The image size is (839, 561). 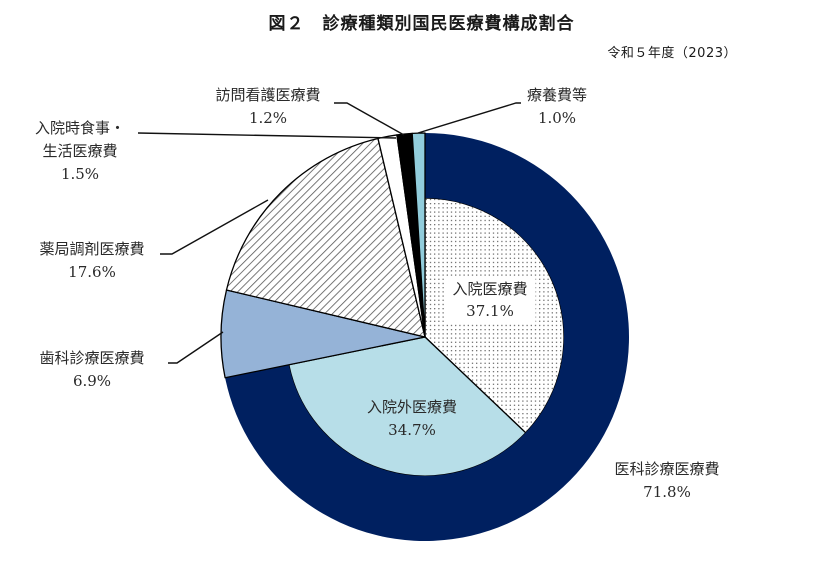 What do you see at coordinates (412, 407) in the screenshot?
I see `label-nyuingai-name: 入院外医療費` at bounding box center [412, 407].